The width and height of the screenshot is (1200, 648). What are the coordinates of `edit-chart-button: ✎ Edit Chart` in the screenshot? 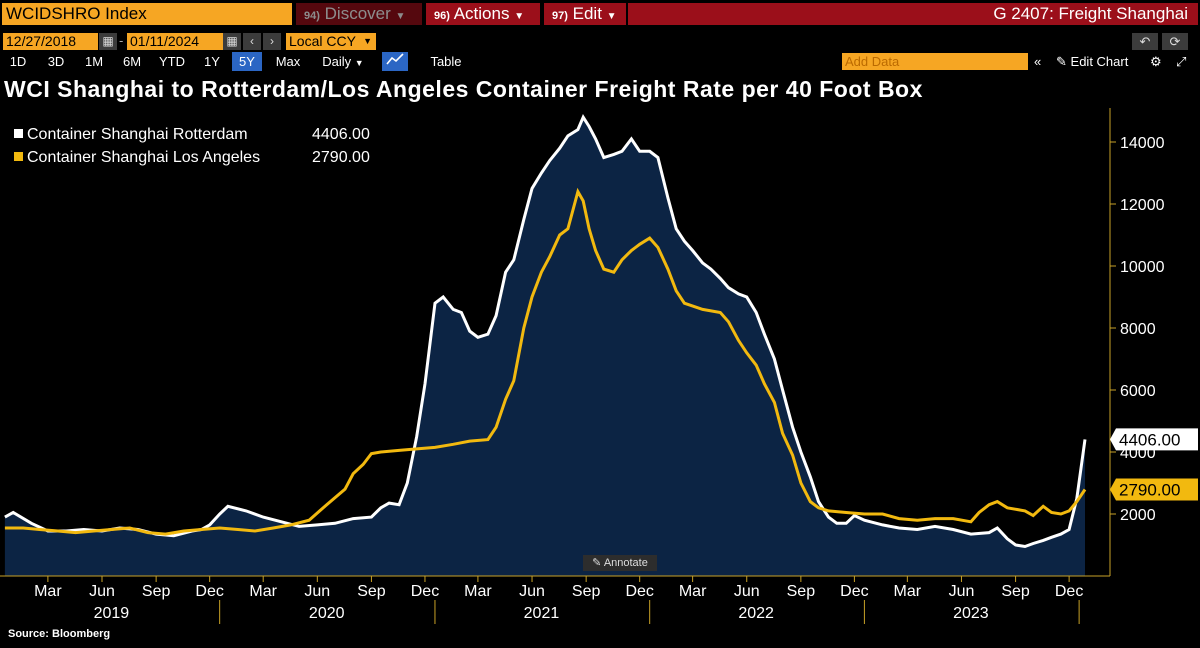 It's located at (1092, 61).